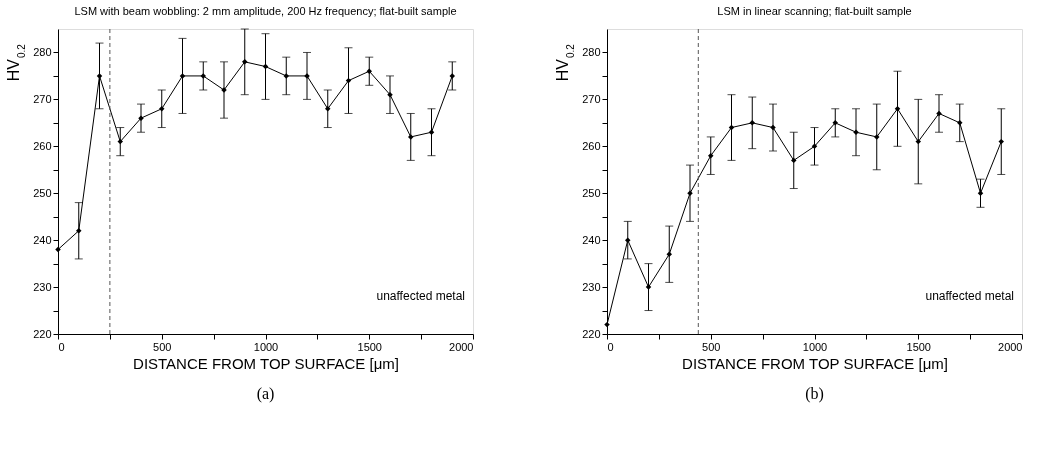 This screenshot has width=1060, height=473. What do you see at coordinates (265, 10) in the screenshot?
I see `chart-title: LSM with beam wobbling: 2 mm amplitude, 200 Hz frequency; flat-built sample` at bounding box center [265, 10].